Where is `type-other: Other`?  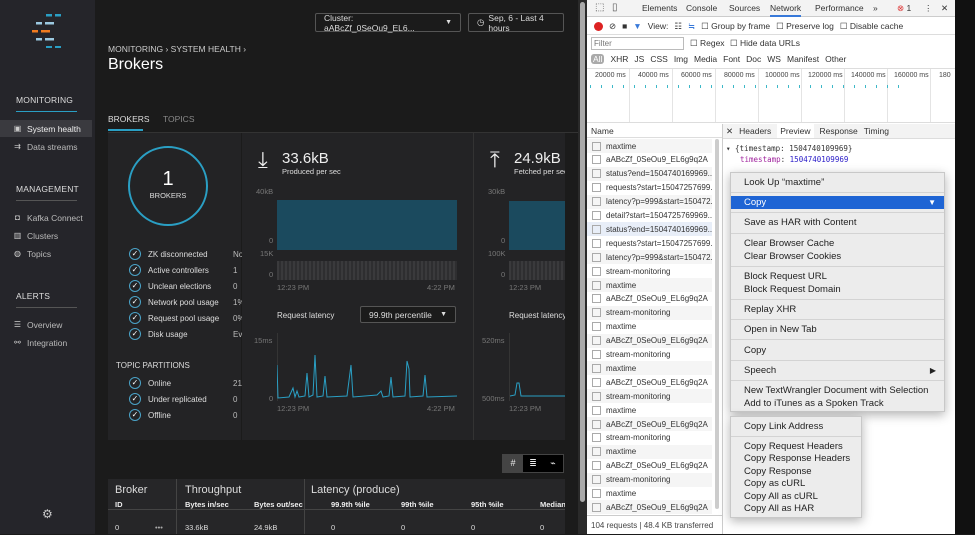 type-other: Other is located at coordinates (836, 59).